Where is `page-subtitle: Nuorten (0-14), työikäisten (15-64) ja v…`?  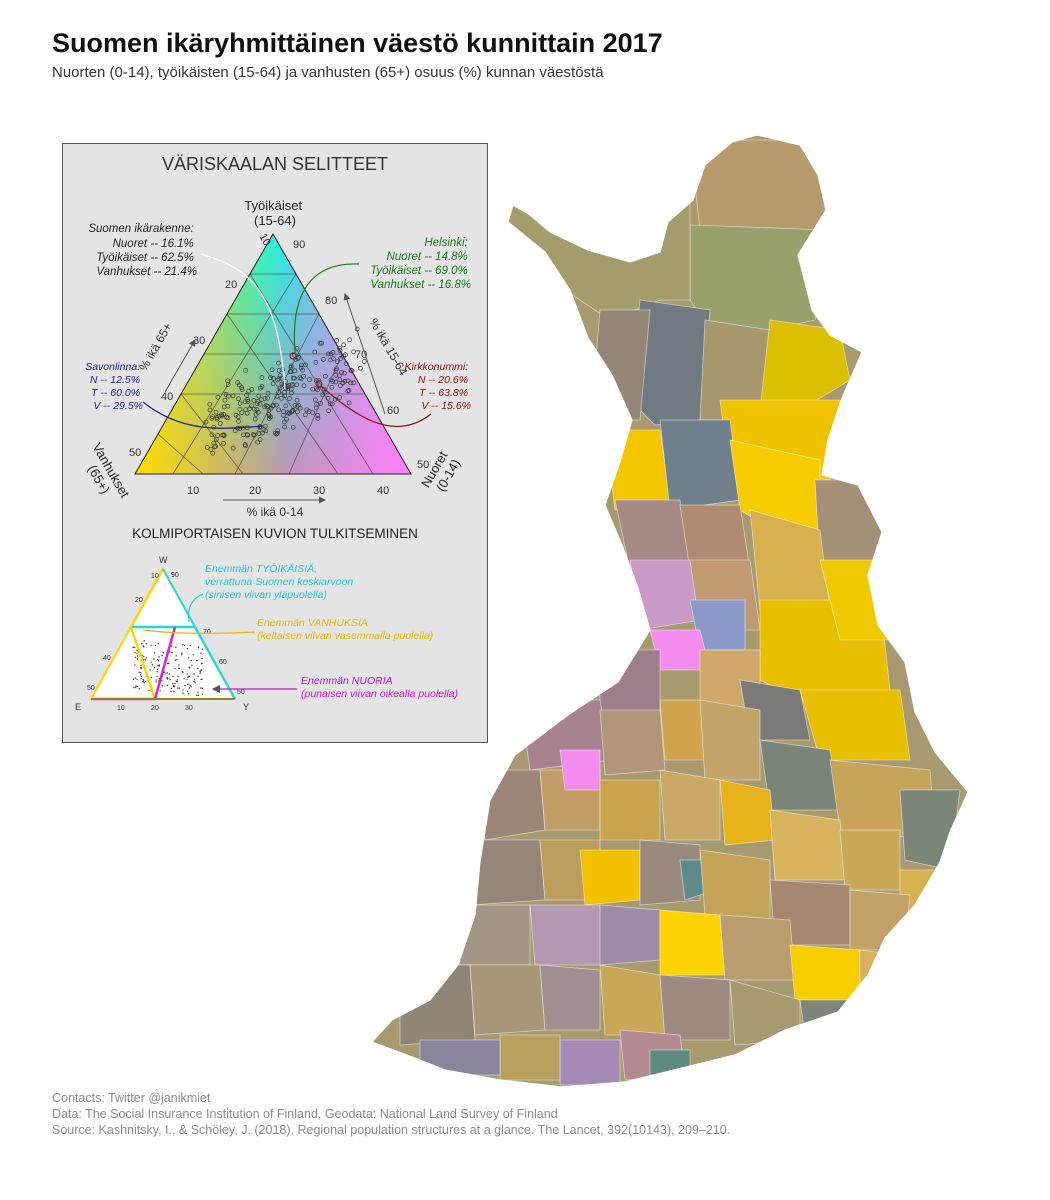 page-subtitle: Nuorten (0-14), työikäisten (15-64) ja v… is located at coordinates (328, 72).